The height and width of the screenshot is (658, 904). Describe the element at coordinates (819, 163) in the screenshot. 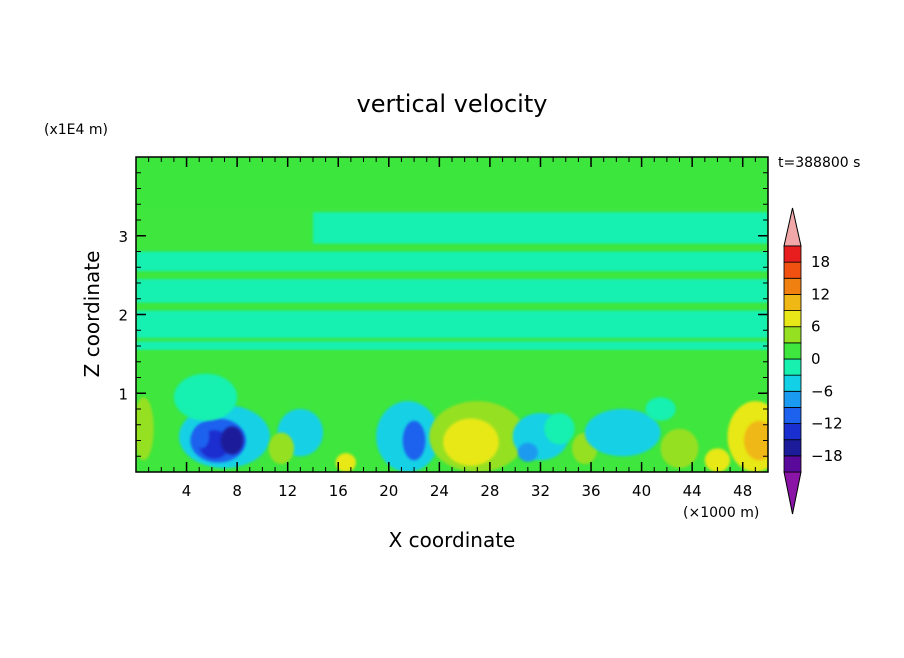

I see `time-label: t=388800 s` at that location.